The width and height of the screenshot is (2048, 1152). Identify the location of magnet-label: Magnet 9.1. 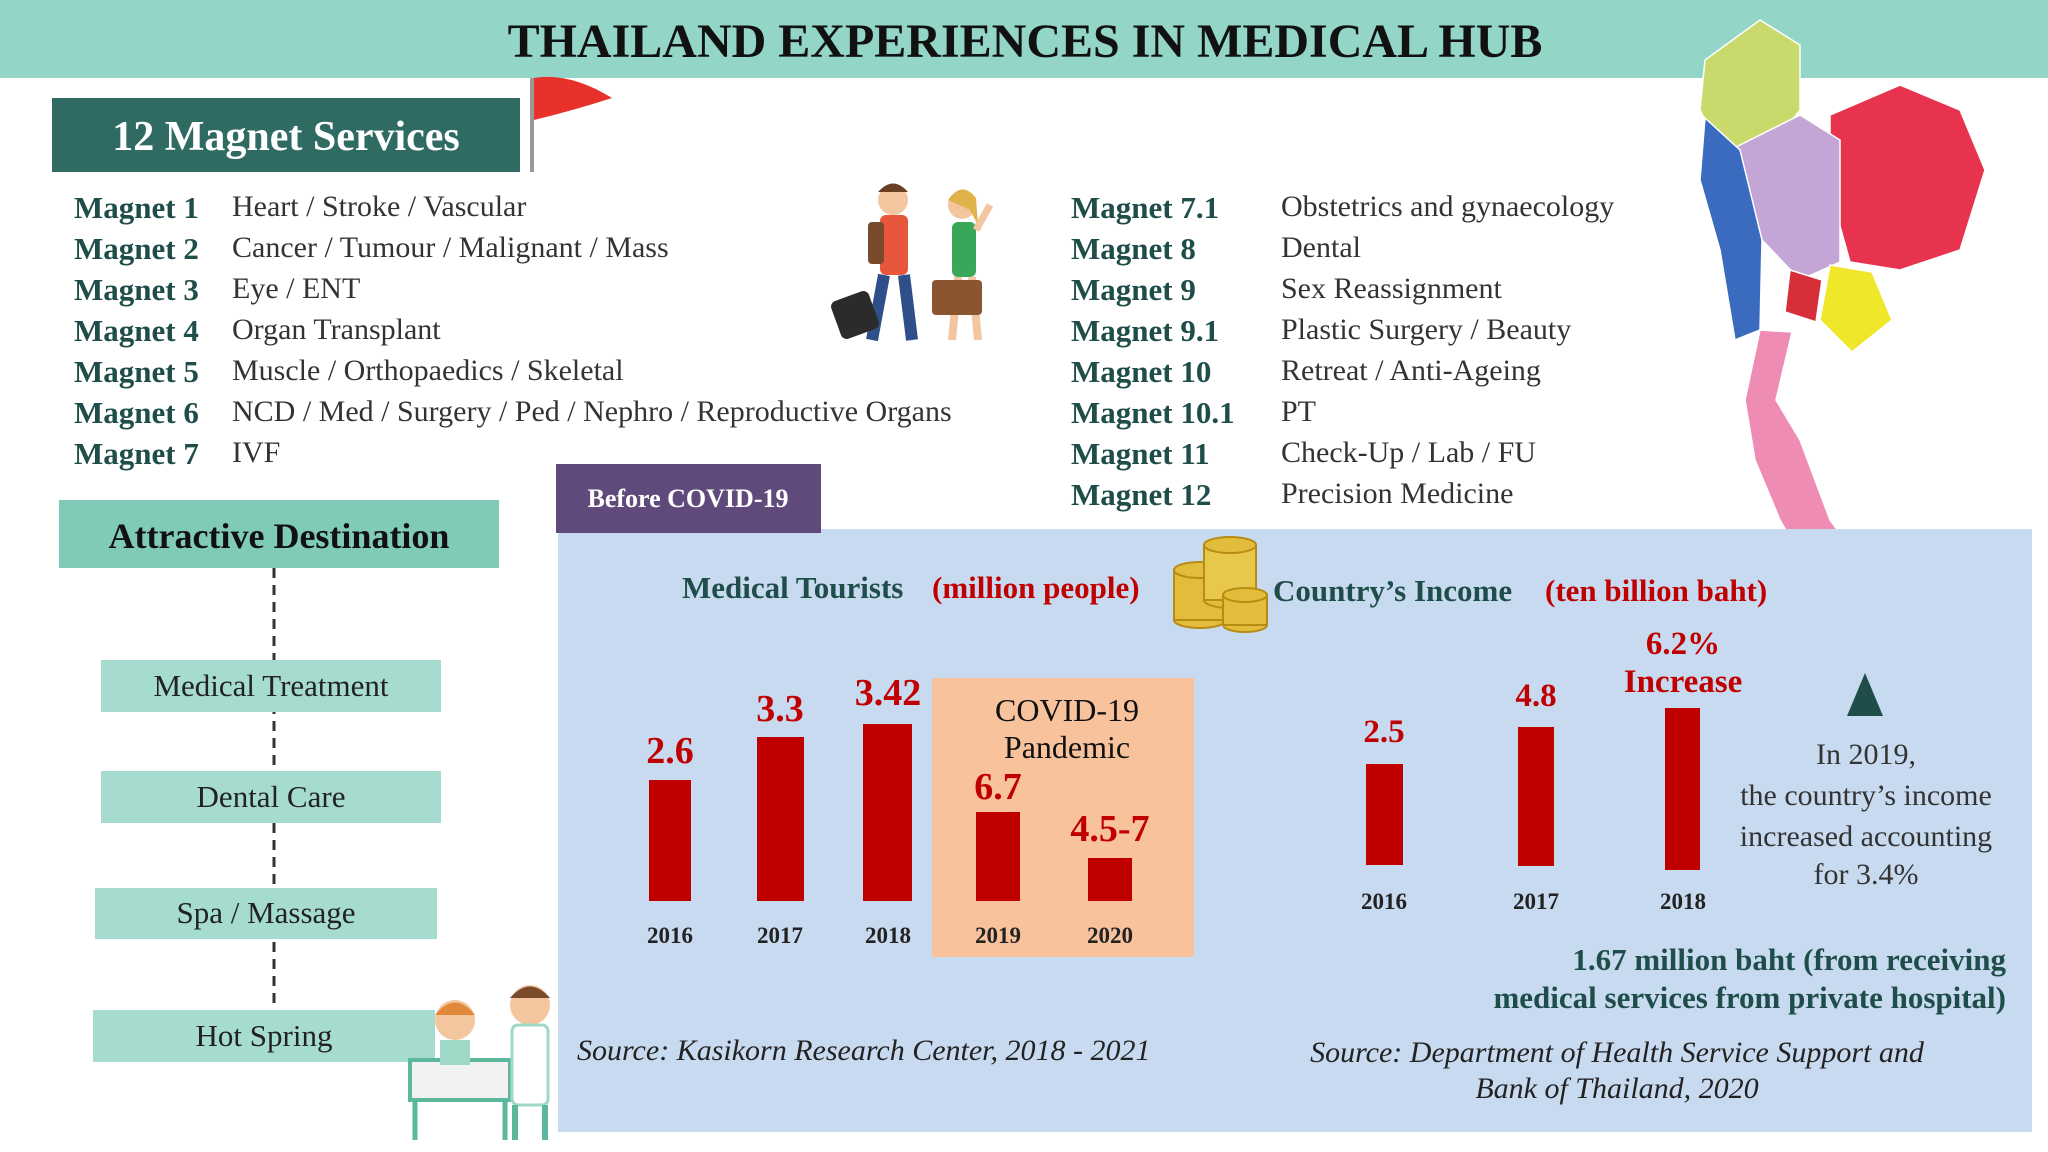
(1145, 330).